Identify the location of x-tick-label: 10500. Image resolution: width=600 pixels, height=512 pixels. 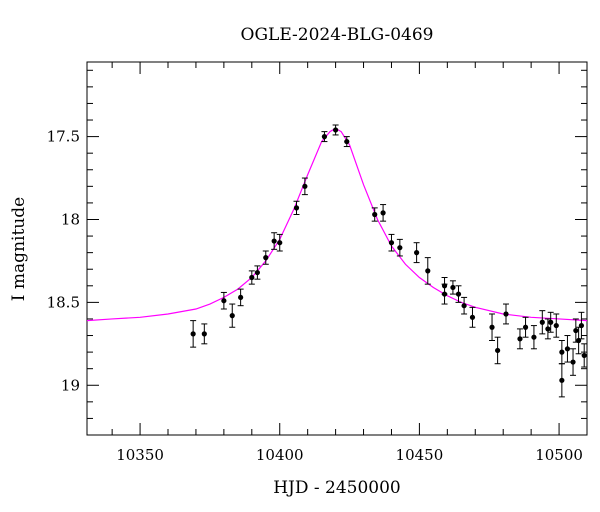
(559, 455).